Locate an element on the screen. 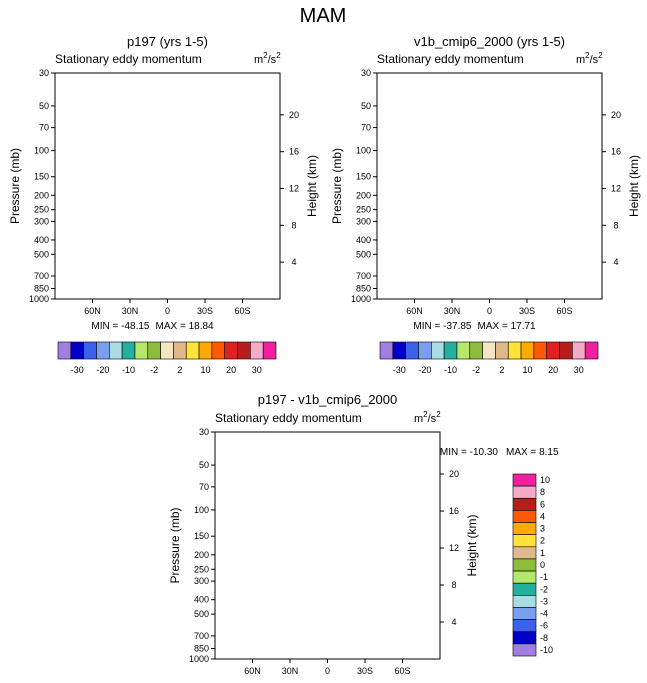 The image size is (647, 683). legend-label: 2 is located at coordinates (501, 370).